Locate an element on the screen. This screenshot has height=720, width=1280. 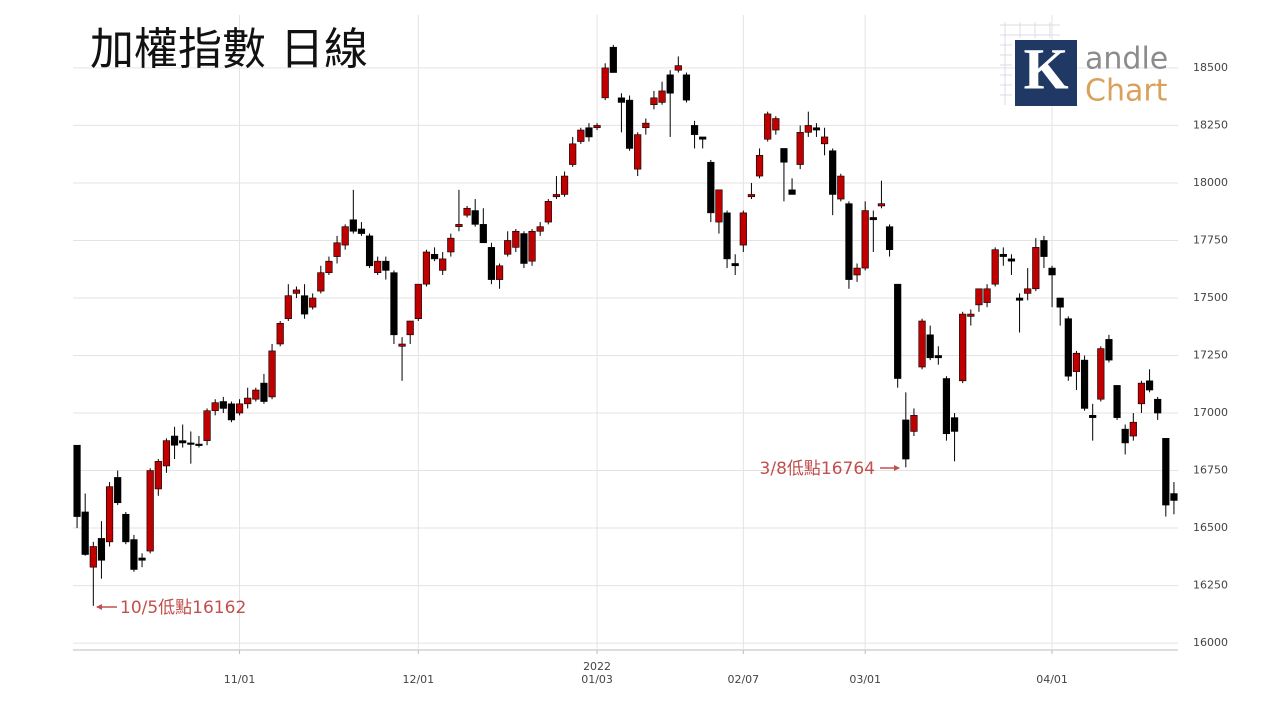
y-tick-label: 16000 is located at coordinates (1210, 642).